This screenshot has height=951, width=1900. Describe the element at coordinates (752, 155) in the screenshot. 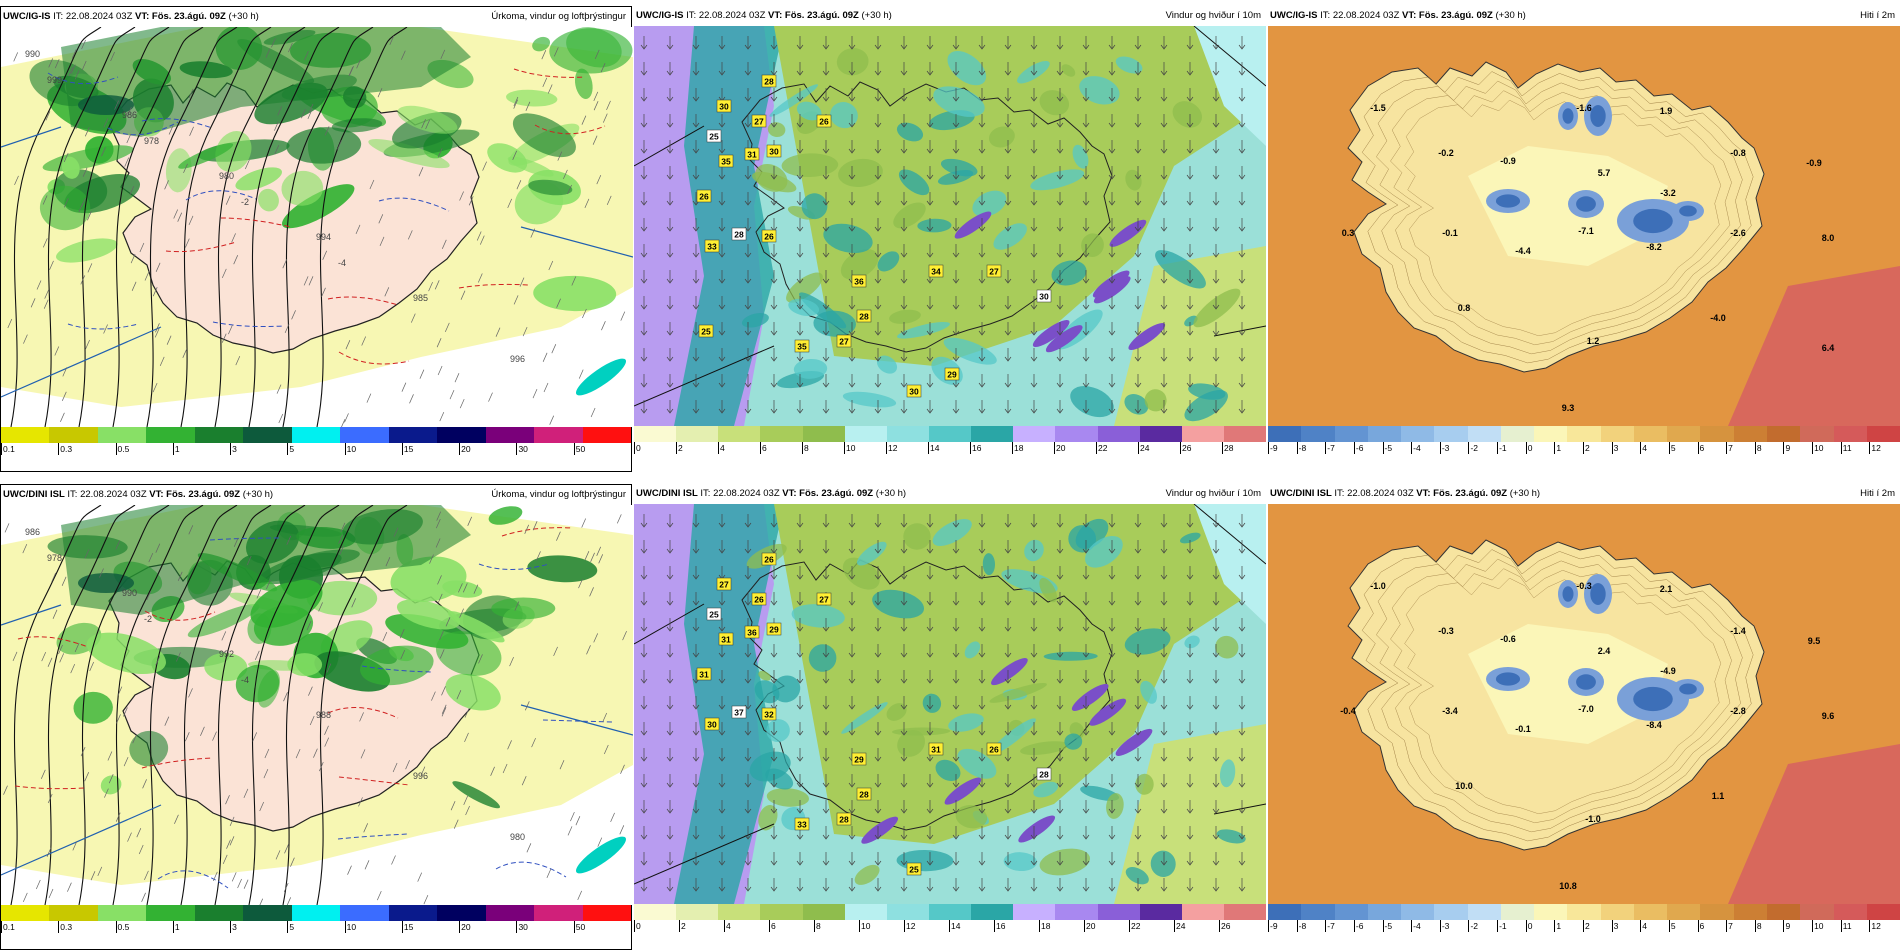

I see `gust-value: 31` at that location.